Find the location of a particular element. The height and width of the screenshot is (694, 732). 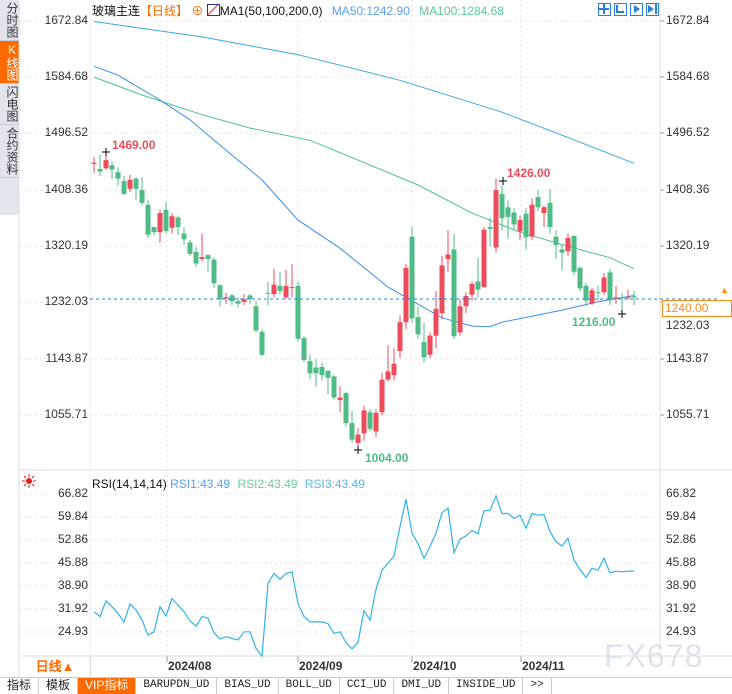

toolbar-tab-7: DMI_UD is located at coordinates (422, 686).